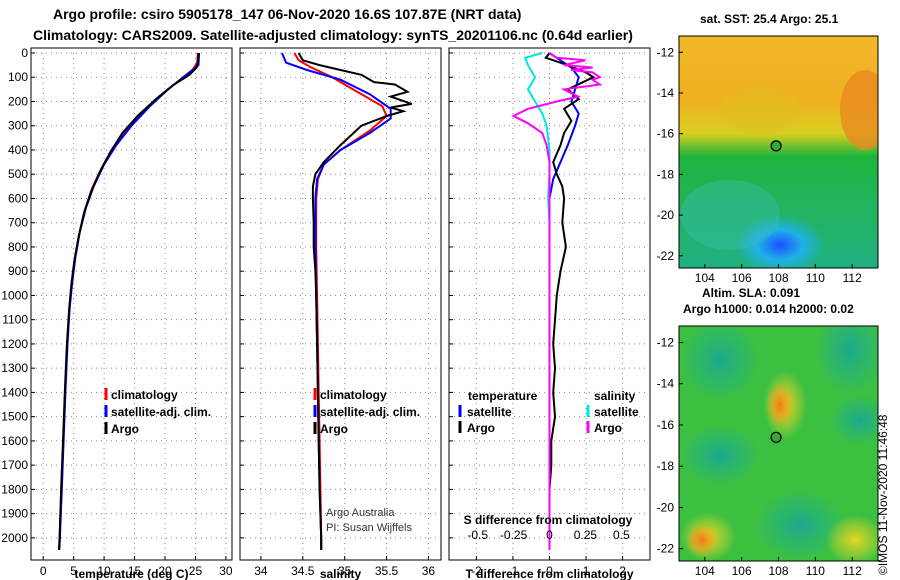 The height and width of the screenshot is (580, 900). Describe the element at coordinates (18, 101) in the screenshot. I see `y-tick-label: 200` at that location.